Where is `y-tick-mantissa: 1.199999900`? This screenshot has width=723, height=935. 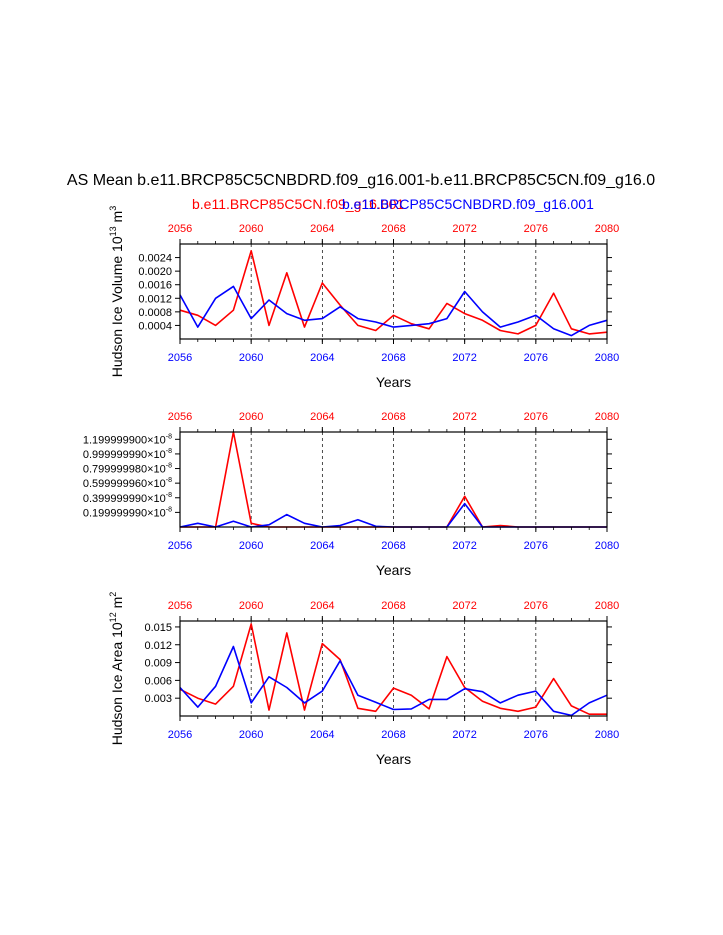
y-tick-mantissa: 1.199999900 is located at coordinates (115, 440).